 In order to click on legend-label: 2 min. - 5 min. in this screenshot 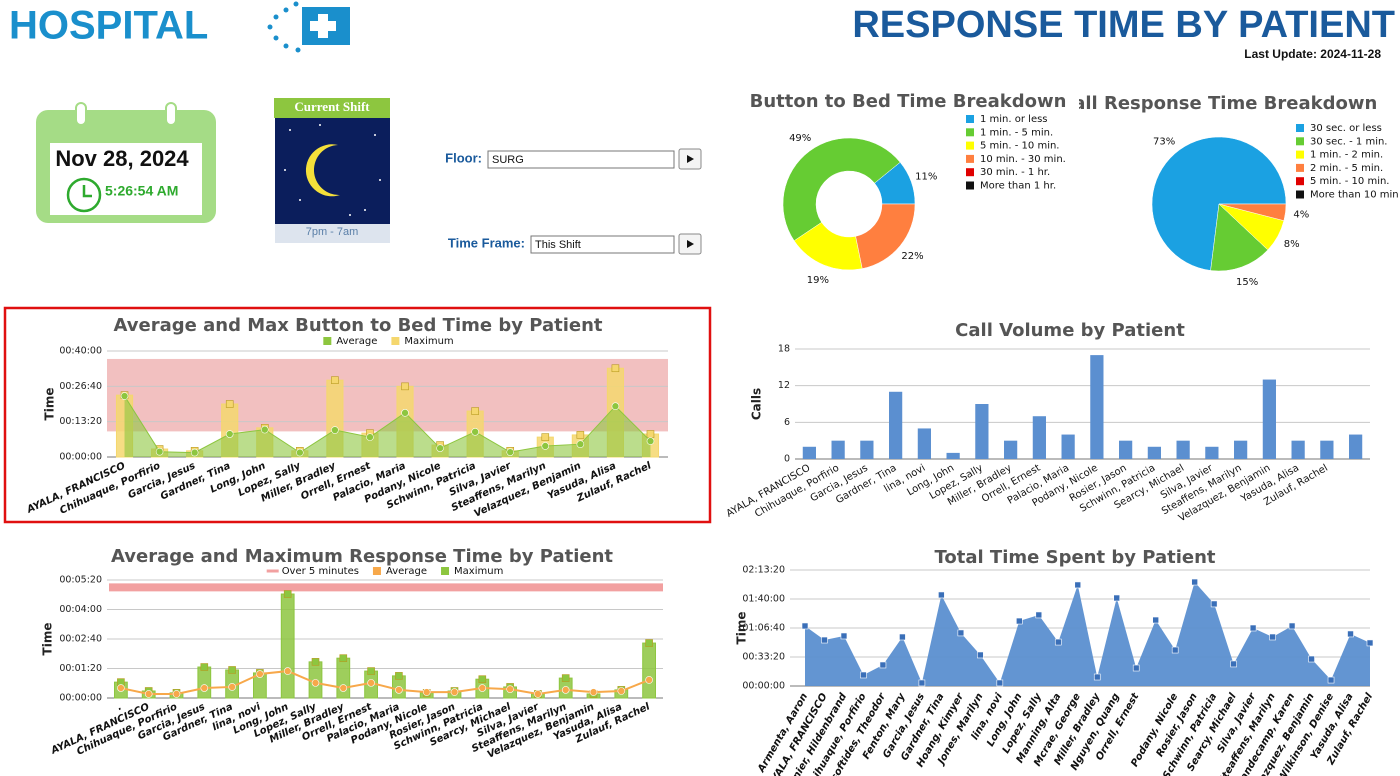, I will do `click(1346, 168)`.